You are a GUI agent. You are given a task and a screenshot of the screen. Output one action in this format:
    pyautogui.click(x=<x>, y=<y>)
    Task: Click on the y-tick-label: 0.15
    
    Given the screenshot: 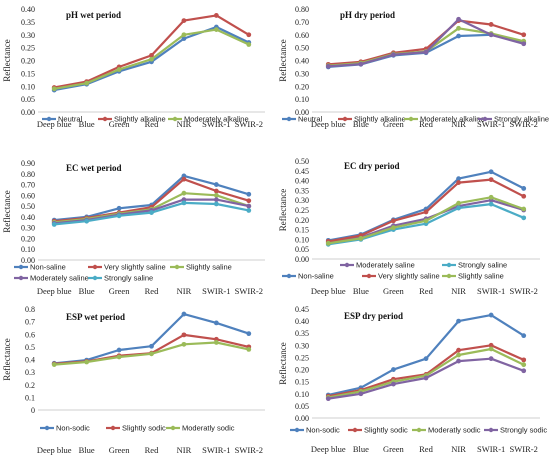 What is the action you would take?
    pyautogui.click(x=302, y=230)
    